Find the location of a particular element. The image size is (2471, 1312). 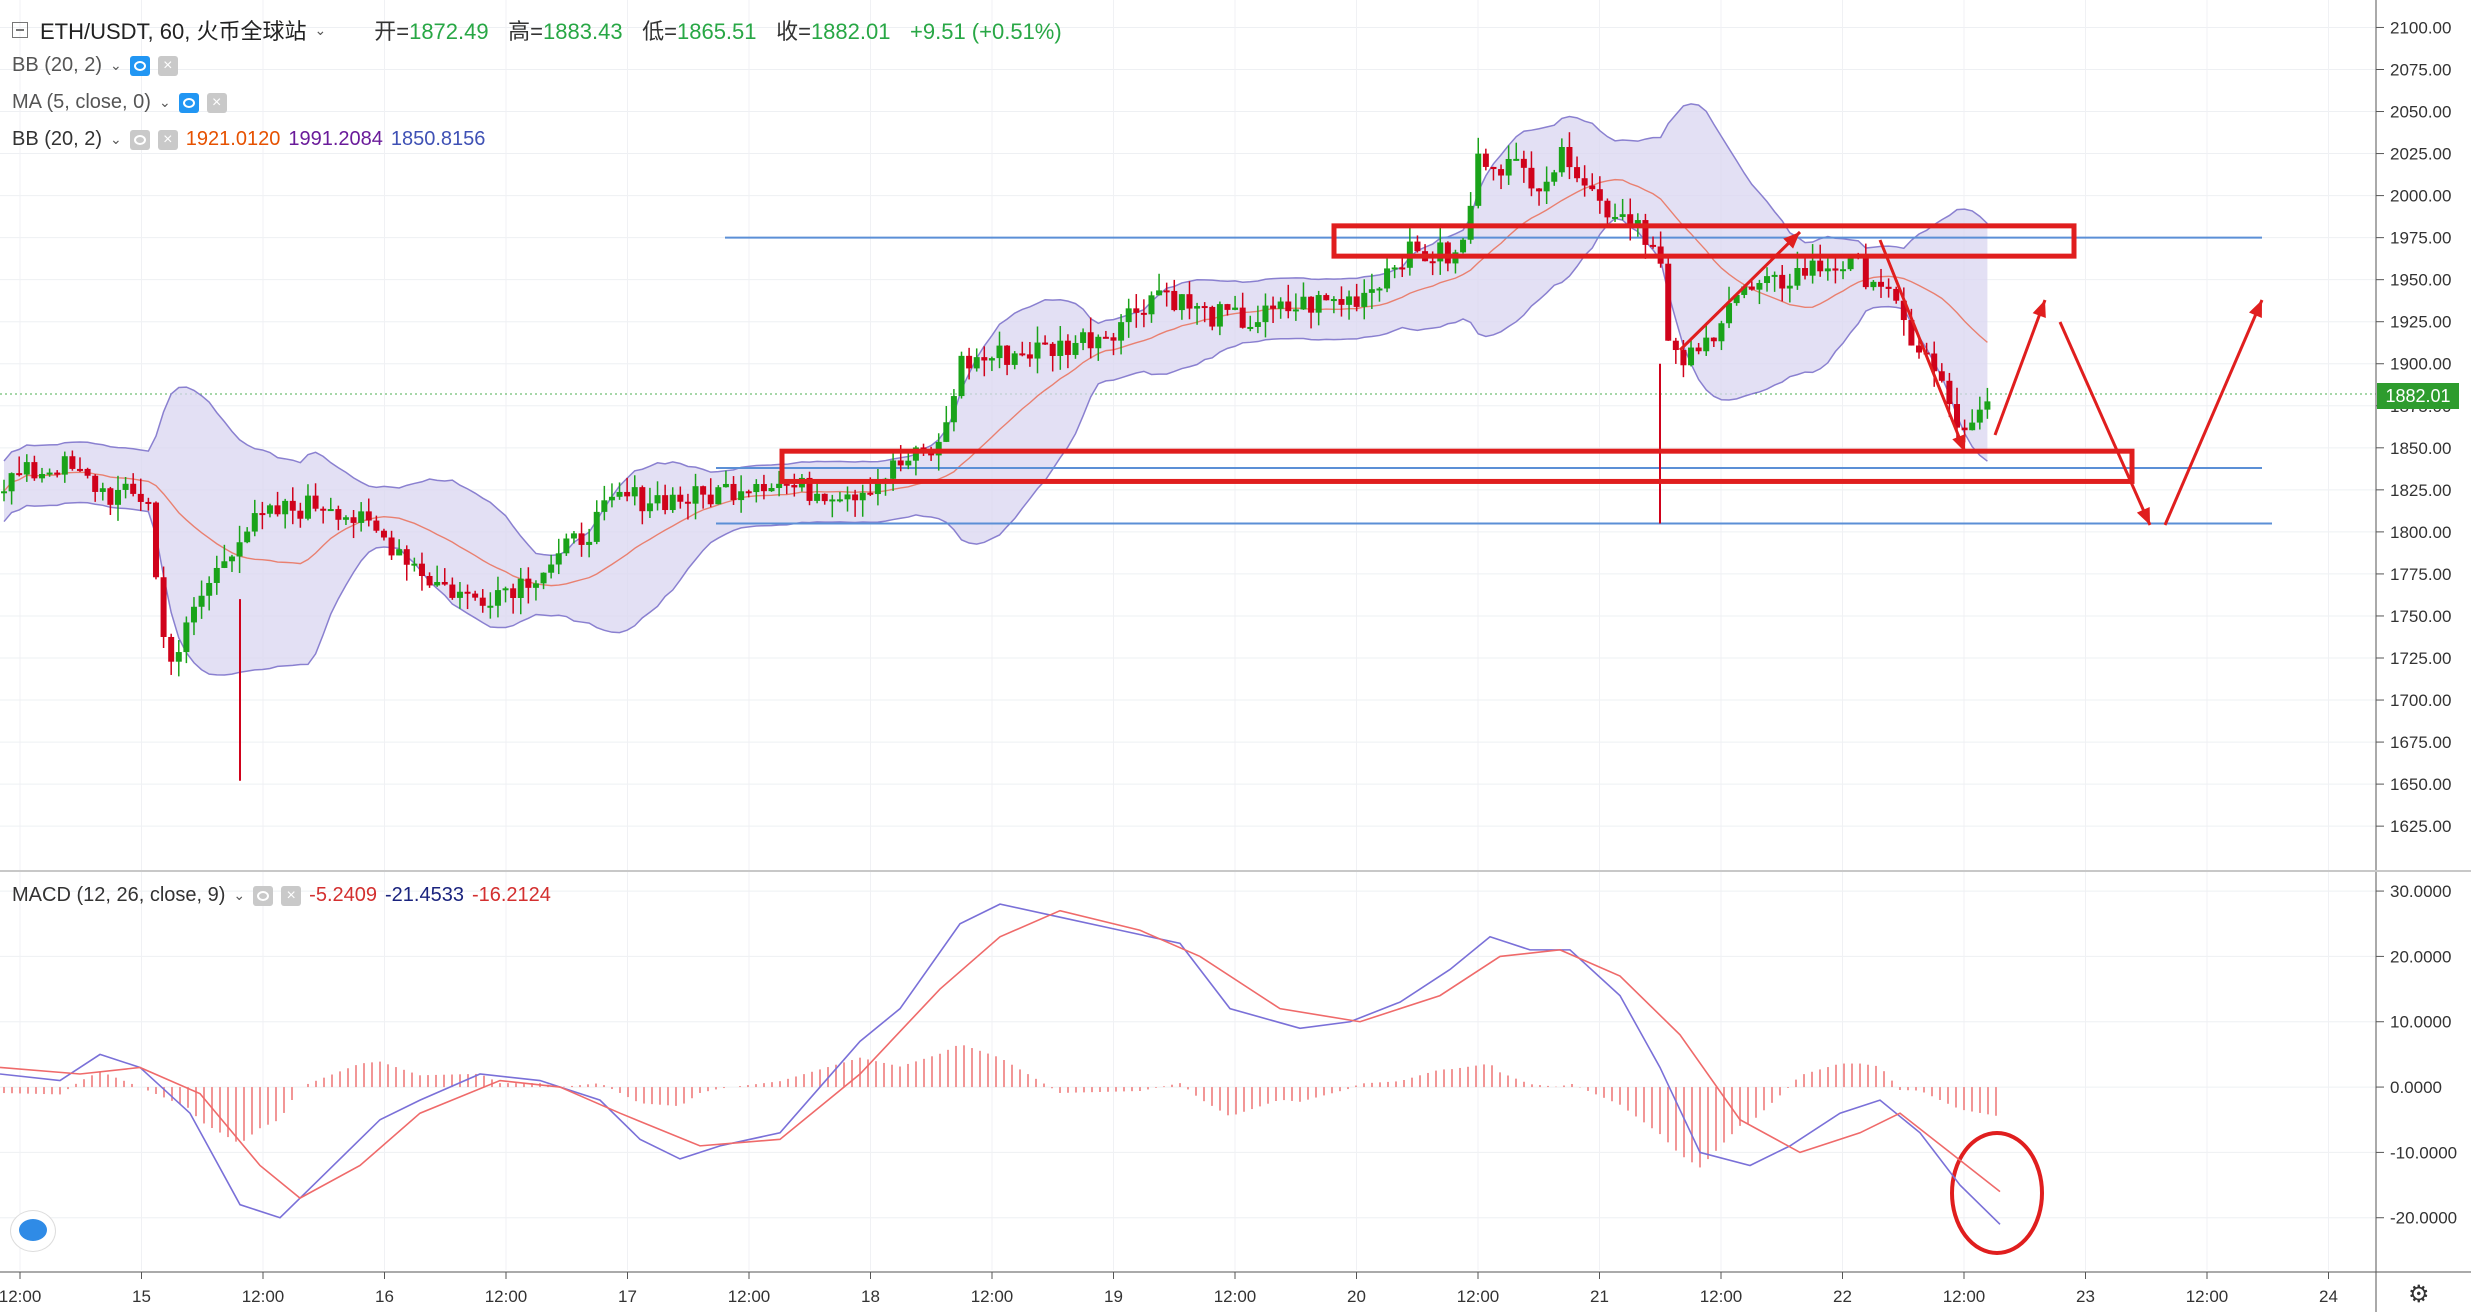

price-tick-label: 1950.00 is located at coordinates (2420, 280).